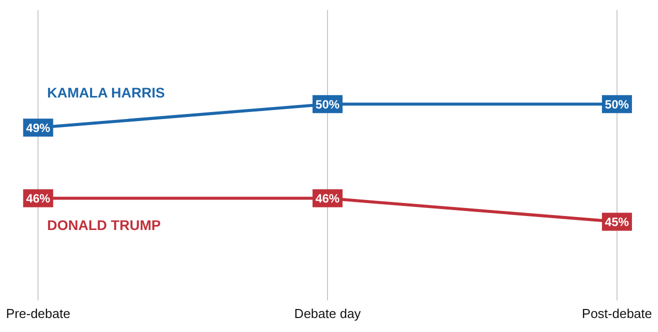 The image size is (658, 332). Describe the element at coordinates (106, 92) in the screenshot. I see `series-label: KAMALA HARRIS` at that location.